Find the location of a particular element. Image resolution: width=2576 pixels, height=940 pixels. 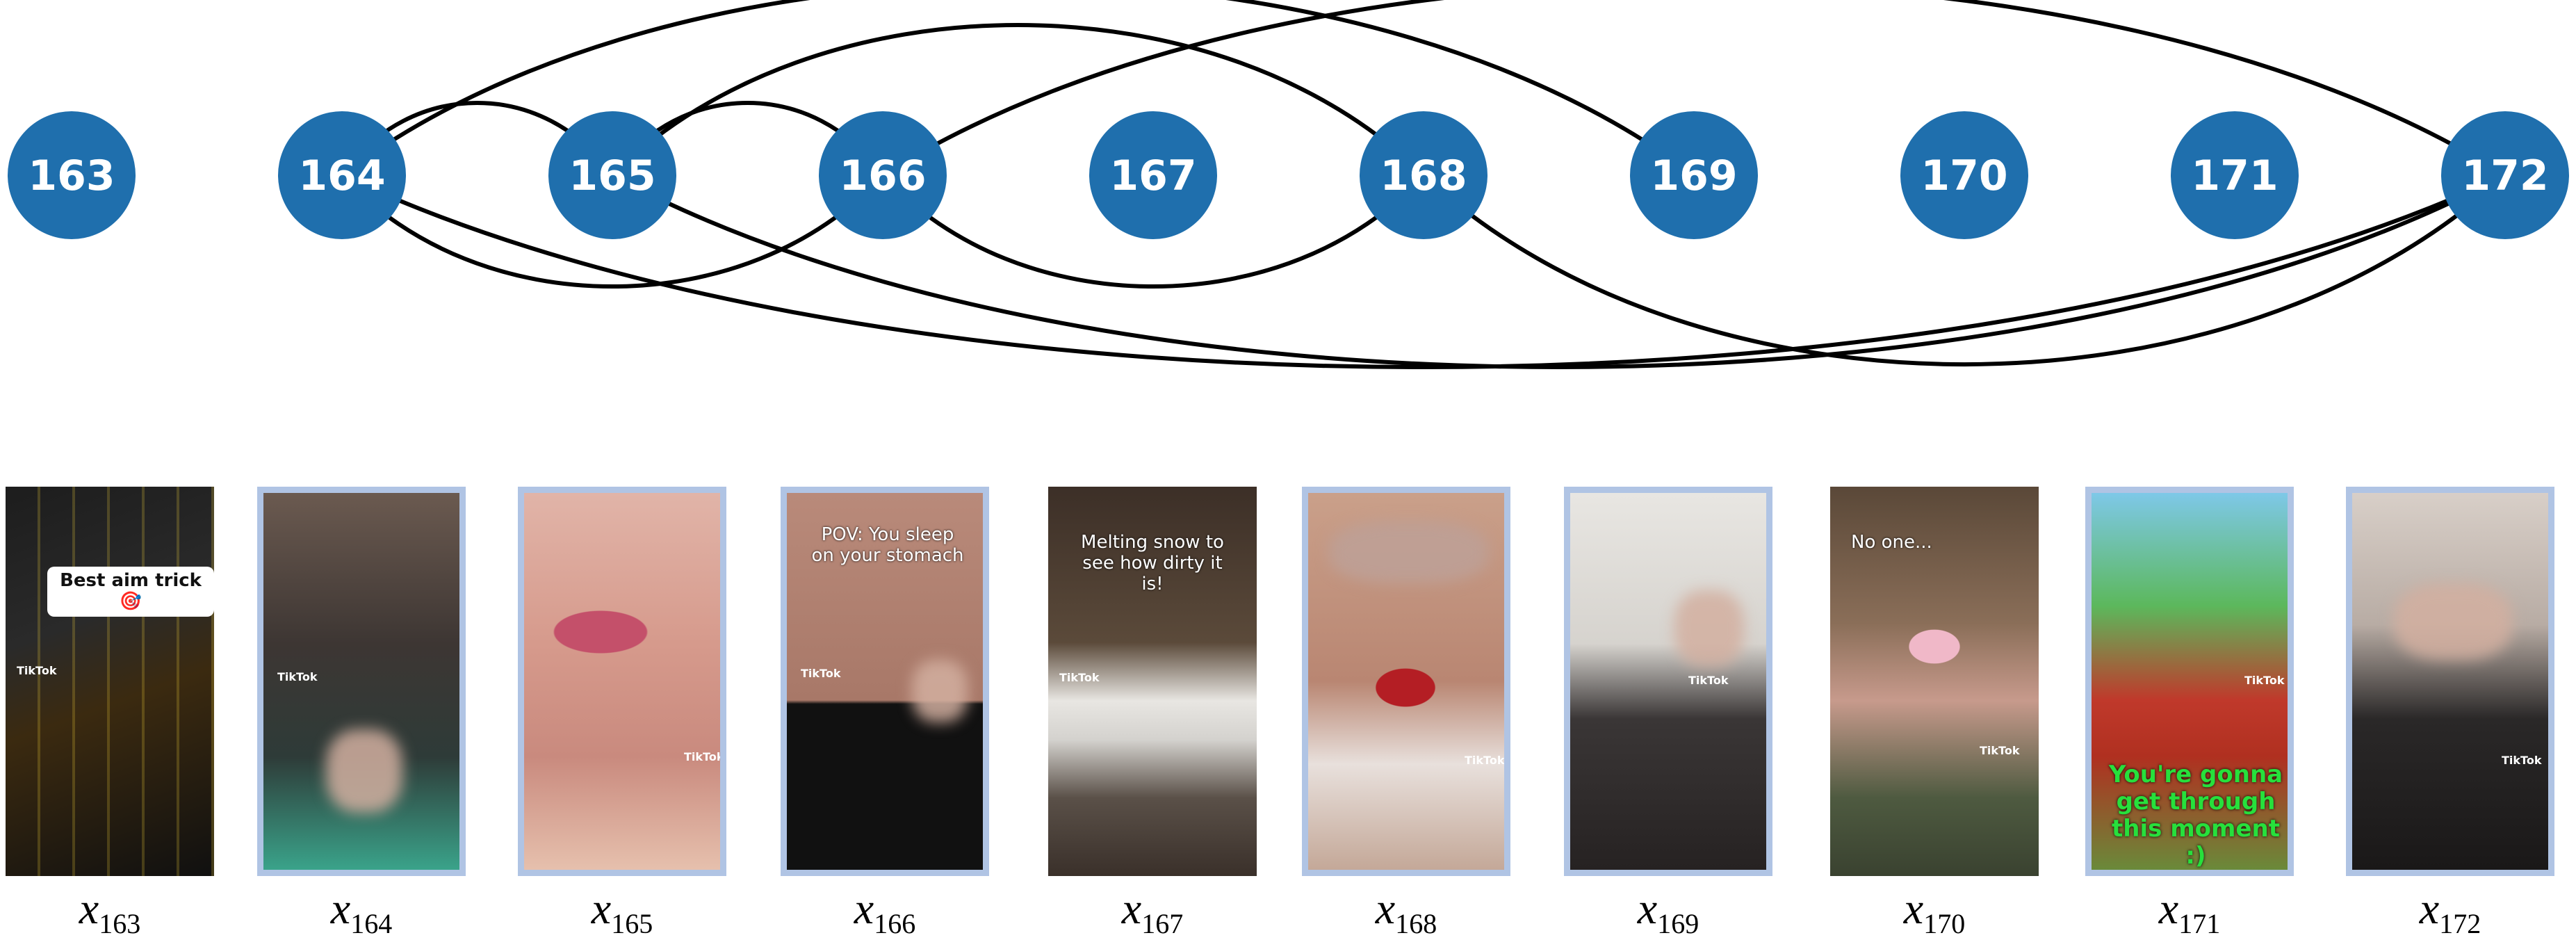

frame-thumbnail-172: TikTok is located at coordinates (2450, 681).